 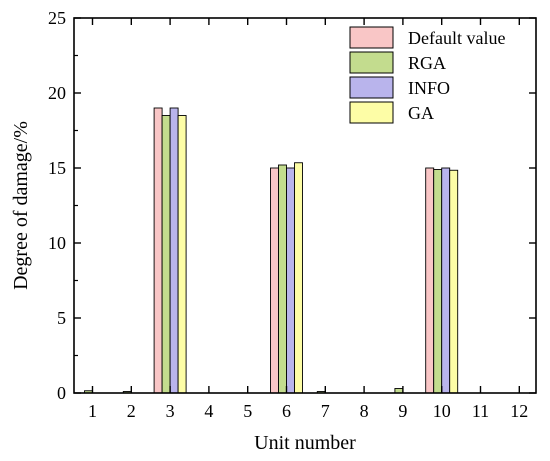 I want to click on legend-label: INFO, so click(x=429, y=88).